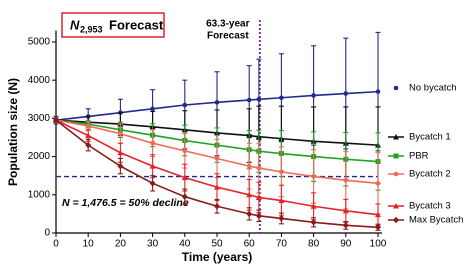 The height and width of the screenshot is (267, 474). I want to click on legend-label: Bycatch 2, so click(430, 174).